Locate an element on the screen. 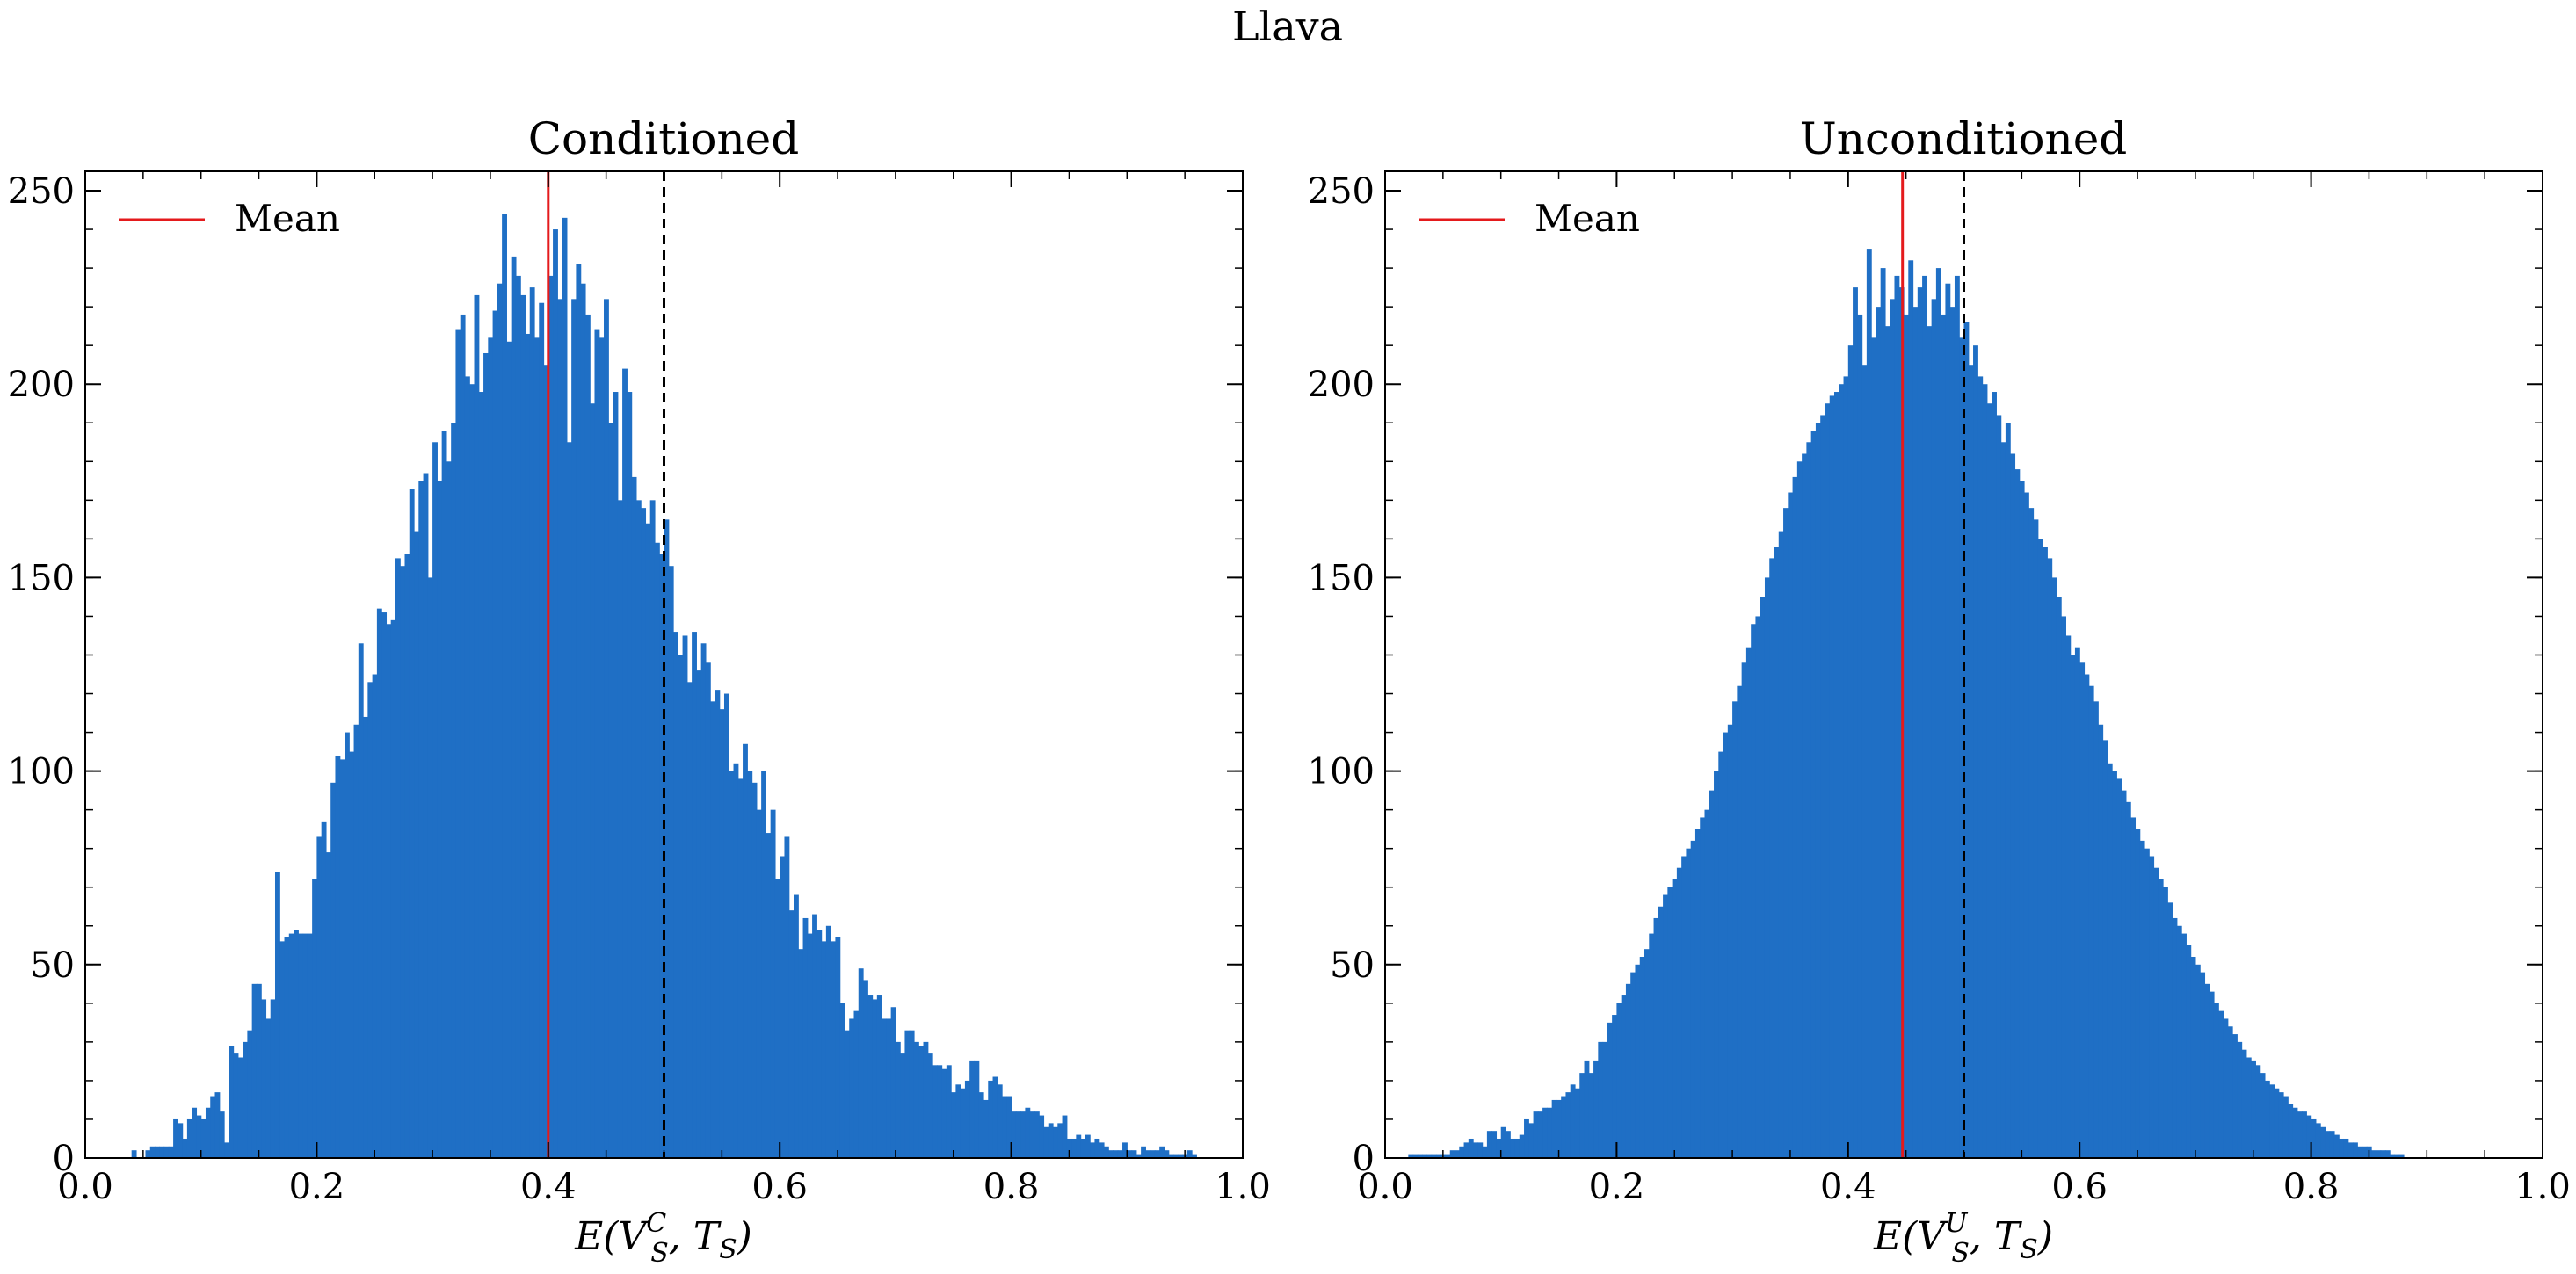 Image resolution: width=2576 pixels, height=1274 pixels. x-tick-label: 0.6 is located at coordinates (2079, 1187).